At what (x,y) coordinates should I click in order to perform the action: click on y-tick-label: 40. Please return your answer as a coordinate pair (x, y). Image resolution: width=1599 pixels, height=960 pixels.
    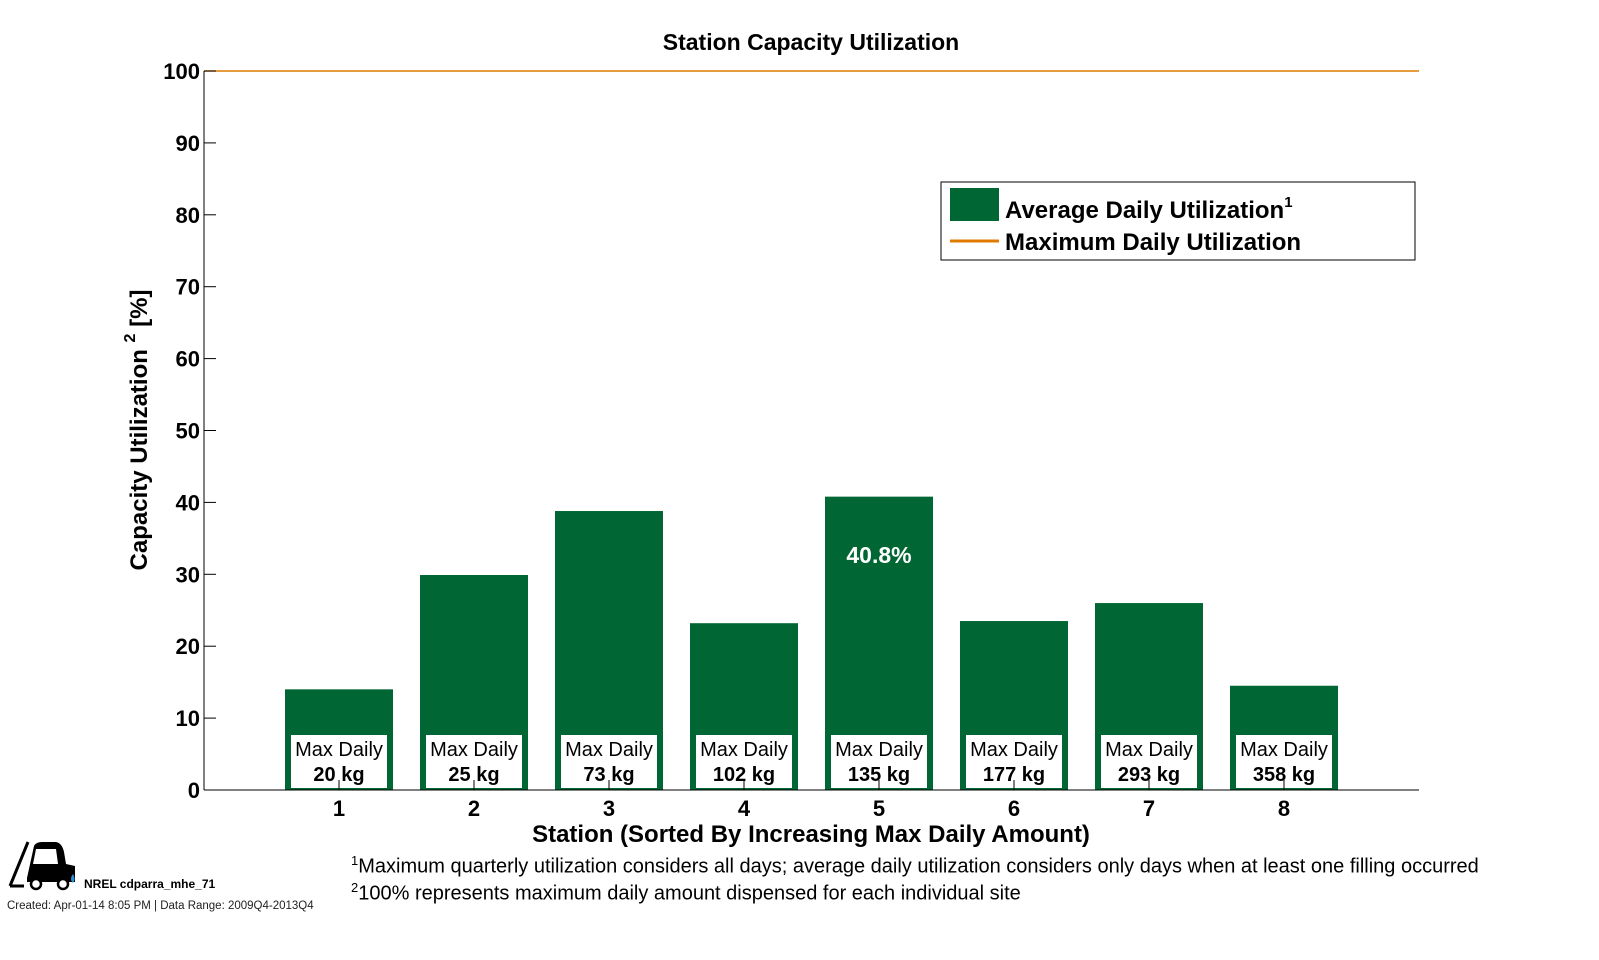
    Looking at the image, I should click on (188, 502).